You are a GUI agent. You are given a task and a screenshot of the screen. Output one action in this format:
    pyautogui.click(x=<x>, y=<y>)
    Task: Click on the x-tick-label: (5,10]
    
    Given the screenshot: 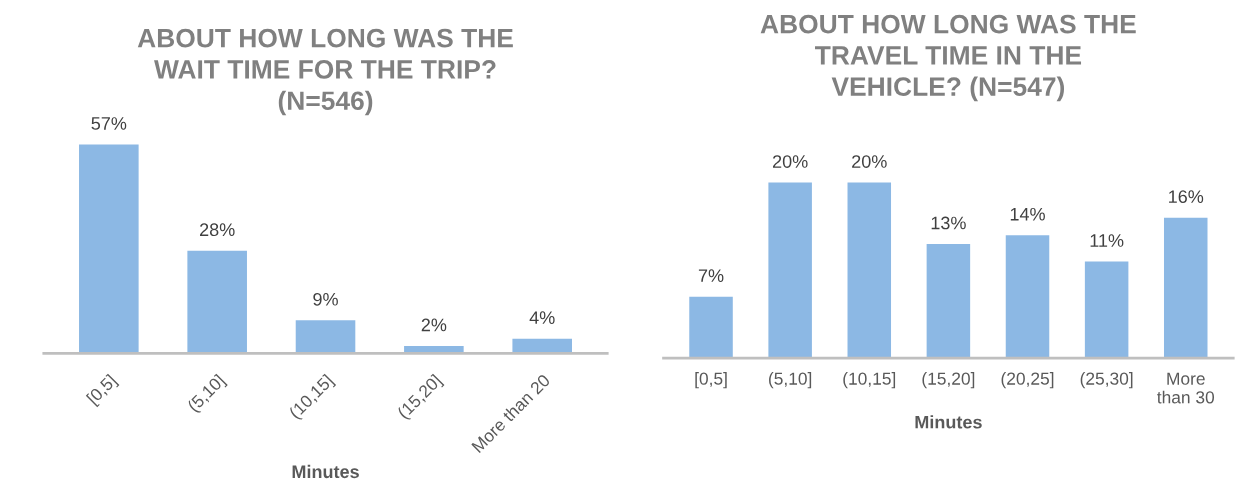 What is the action you would take?
    pyautogui.click(x=790, y=380)
    